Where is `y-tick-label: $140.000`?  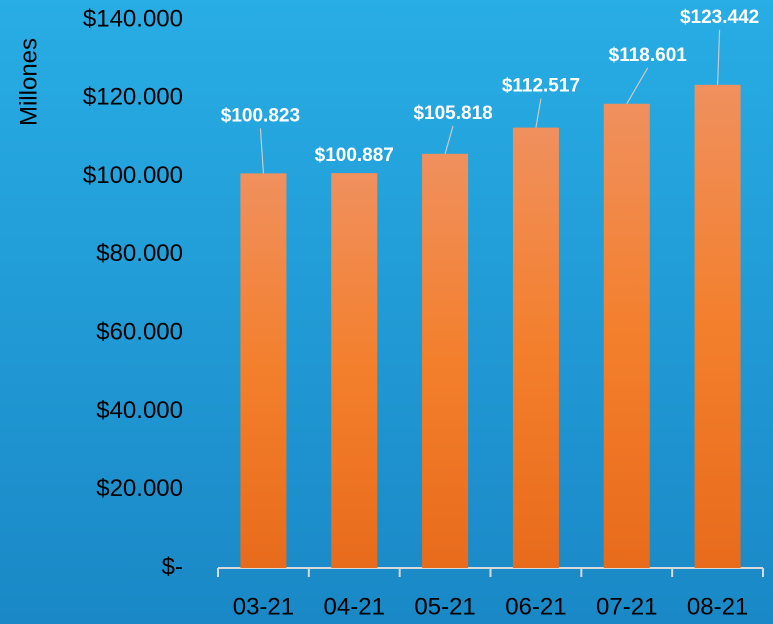 y-tick-label: $140.000 is located at coordinates (133, 18).